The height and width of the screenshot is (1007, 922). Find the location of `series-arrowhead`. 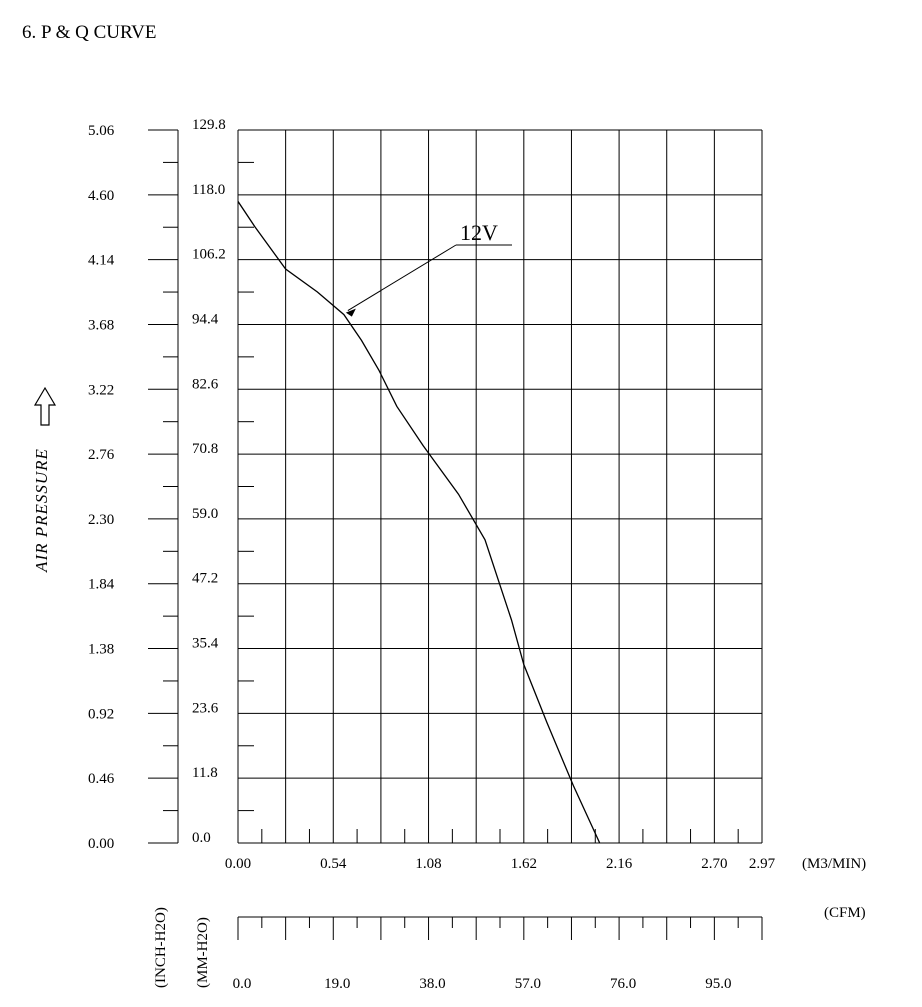

series-arrowhead is located at coordinates (350, 312).